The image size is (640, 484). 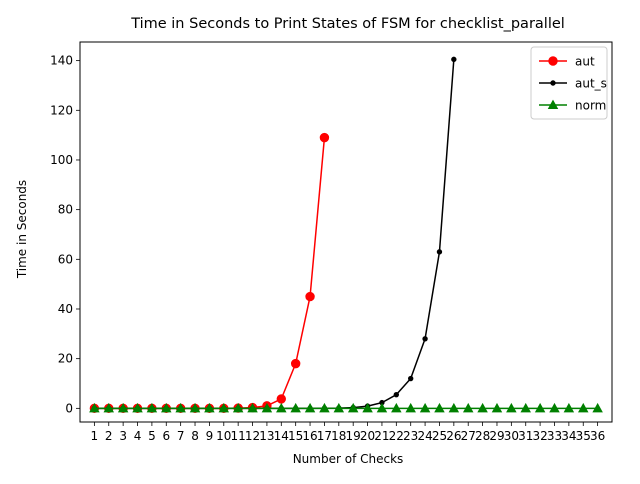 What do you see at coordinates (95, 436) in the screenshot?
I see `x-tick-label: 1` at bounding box center [95, 436].